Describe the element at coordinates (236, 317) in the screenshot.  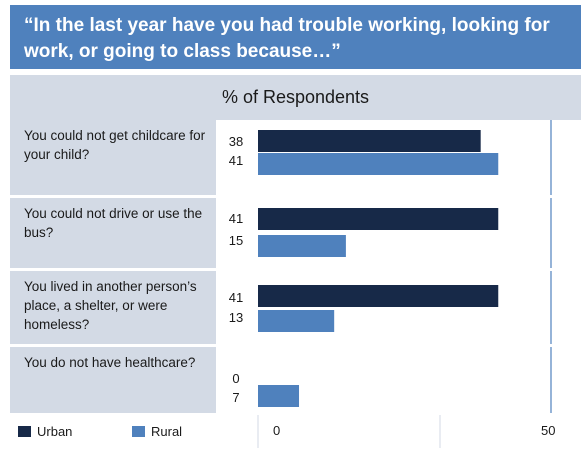
I see `rural-value-label: 13` at that location.